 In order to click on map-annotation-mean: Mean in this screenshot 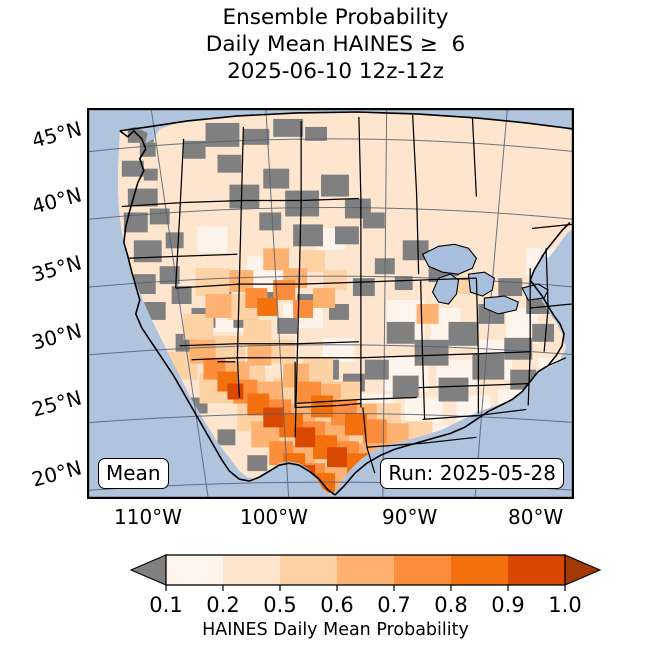, I will do `click(133, 473)`.